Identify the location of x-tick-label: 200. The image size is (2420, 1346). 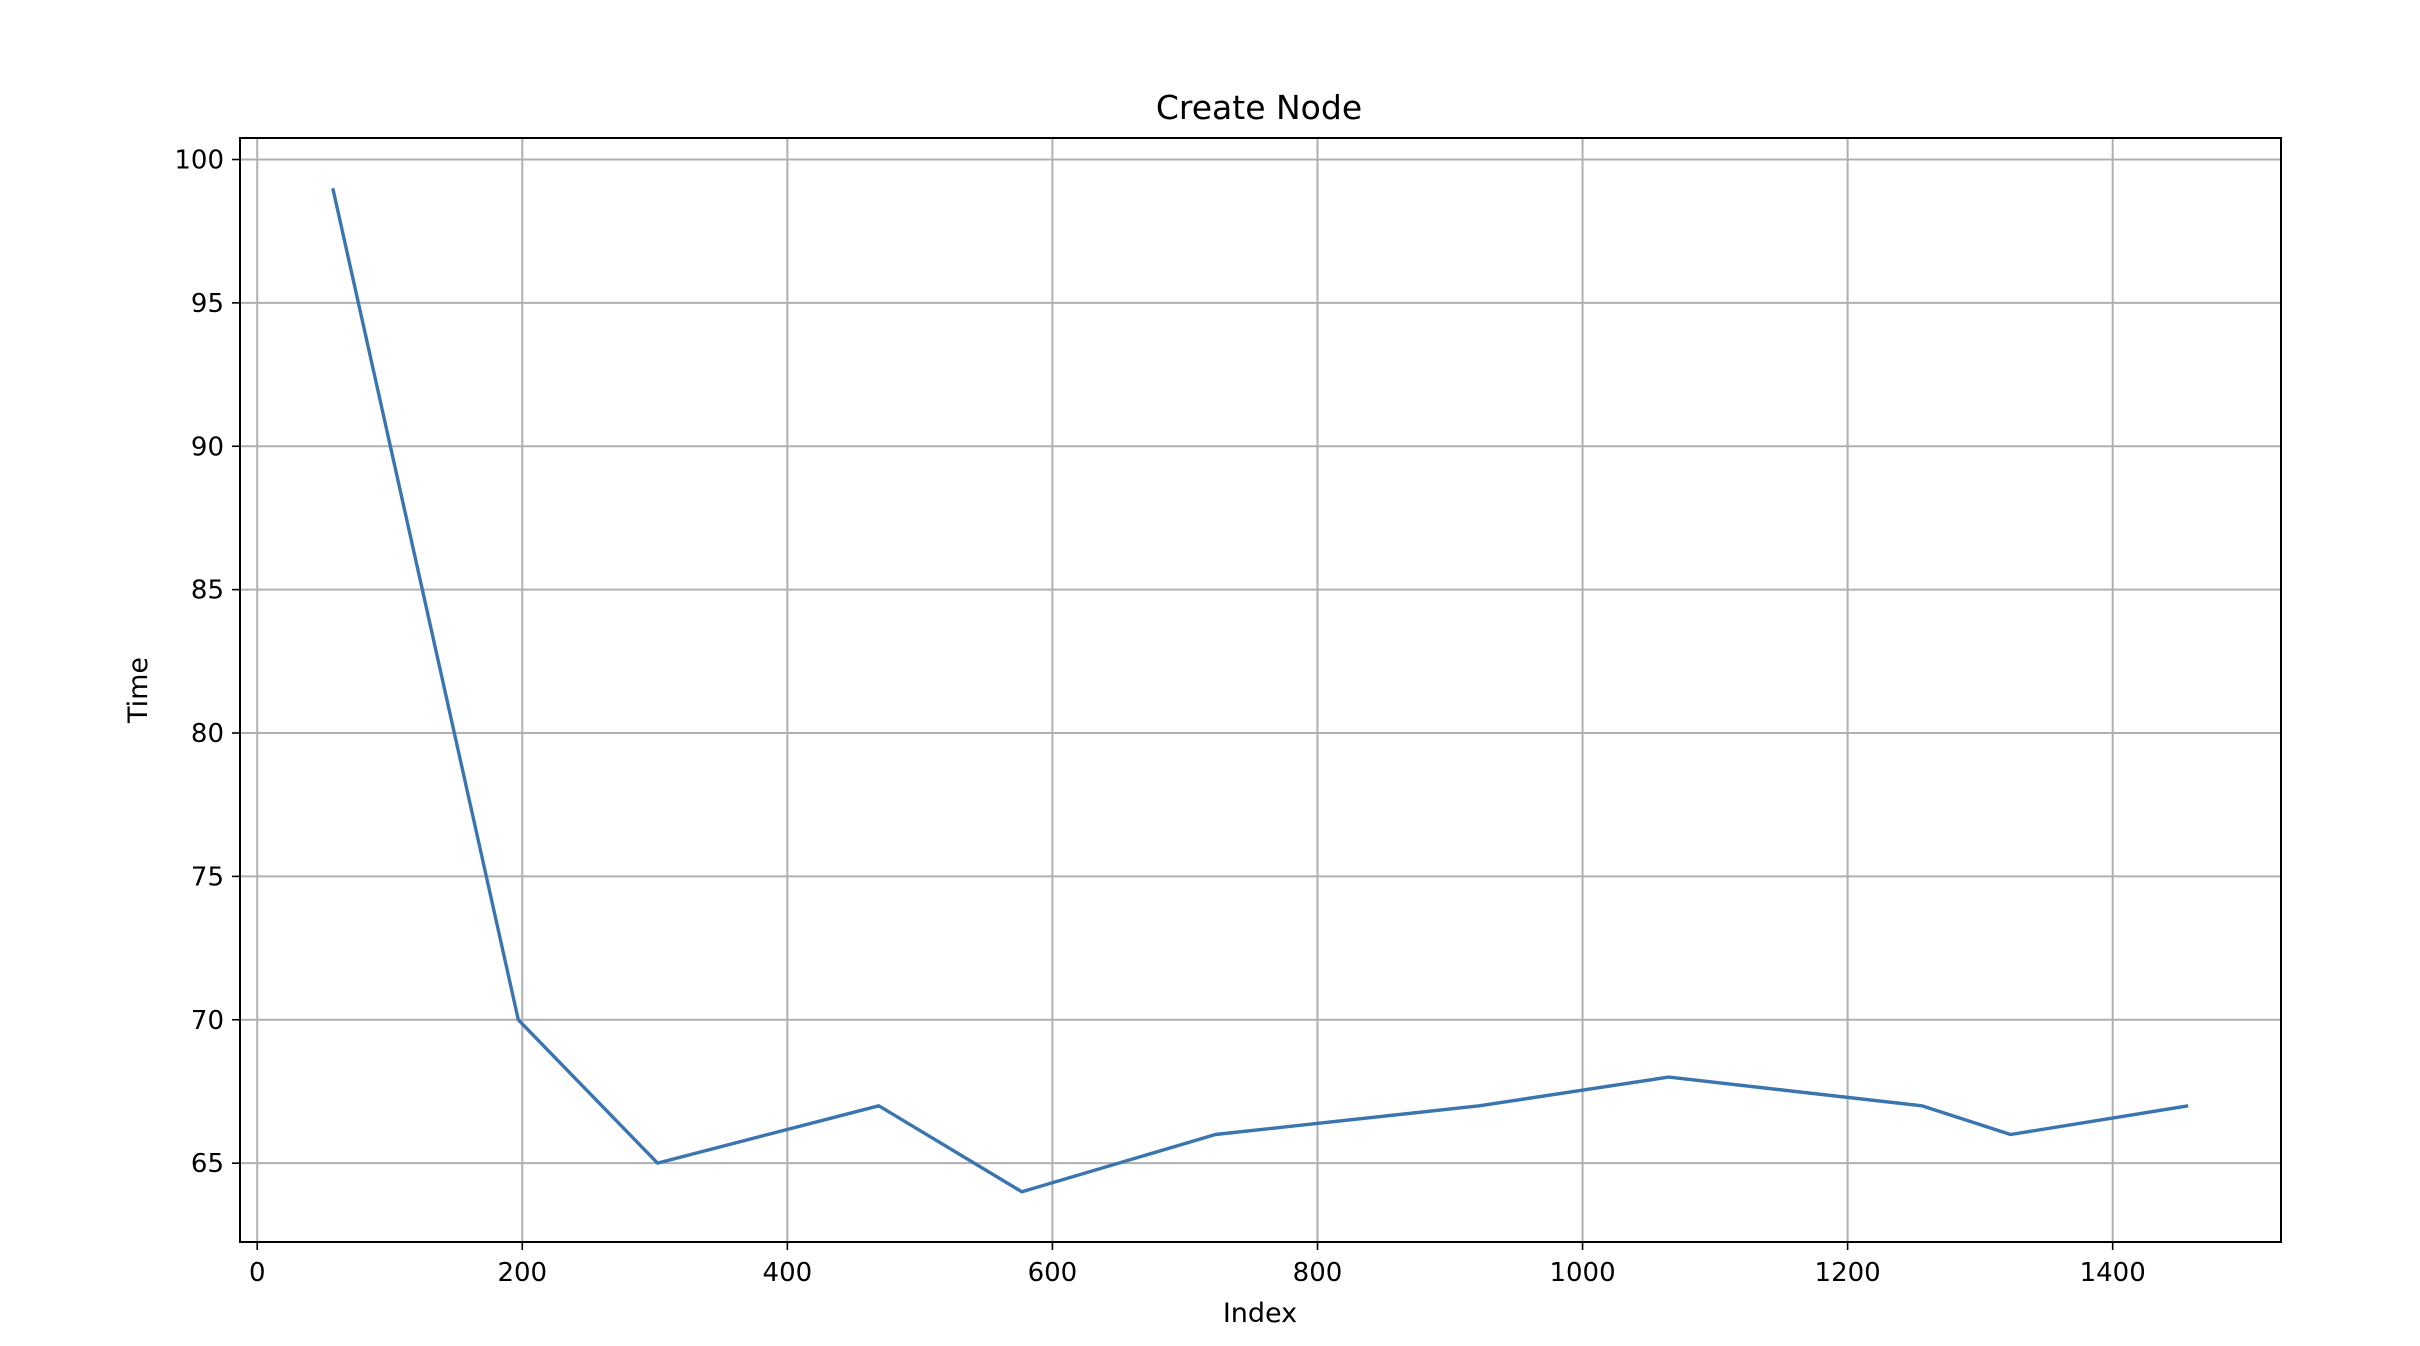
(522, 1273).